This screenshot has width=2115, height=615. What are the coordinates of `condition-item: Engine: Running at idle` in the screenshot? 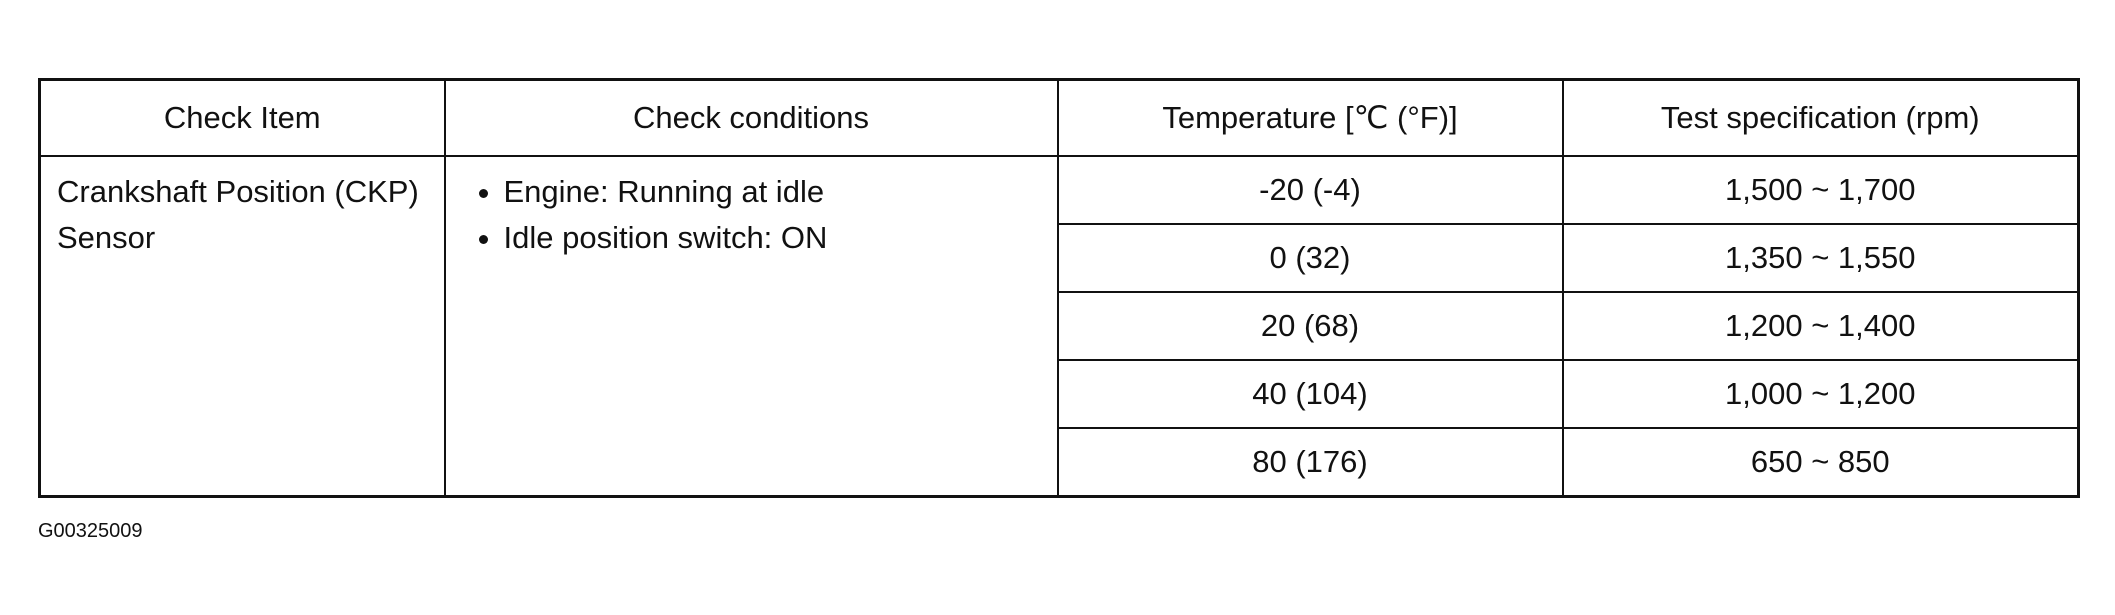 It's located at (780, 192).